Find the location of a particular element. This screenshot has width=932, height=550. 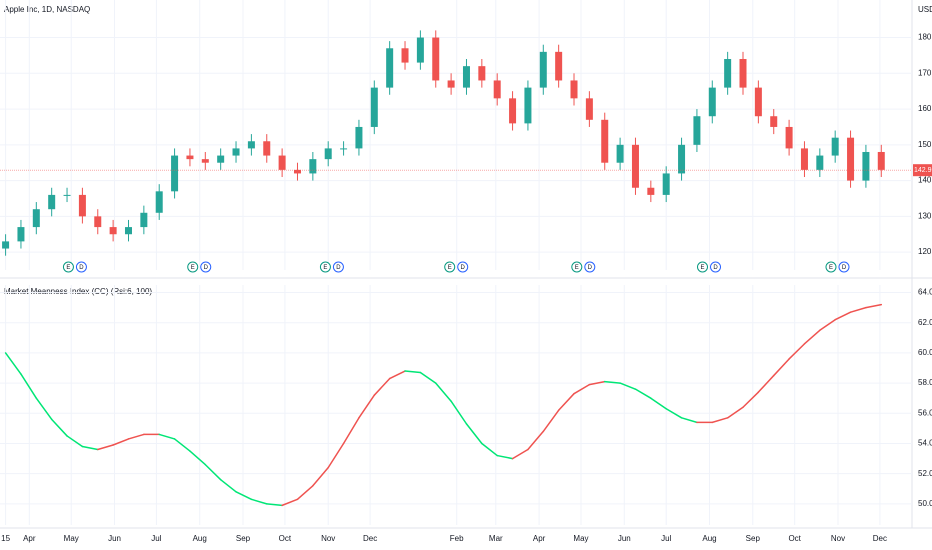

y-tick-label: 170.00 is located at coordinates (925, 72).